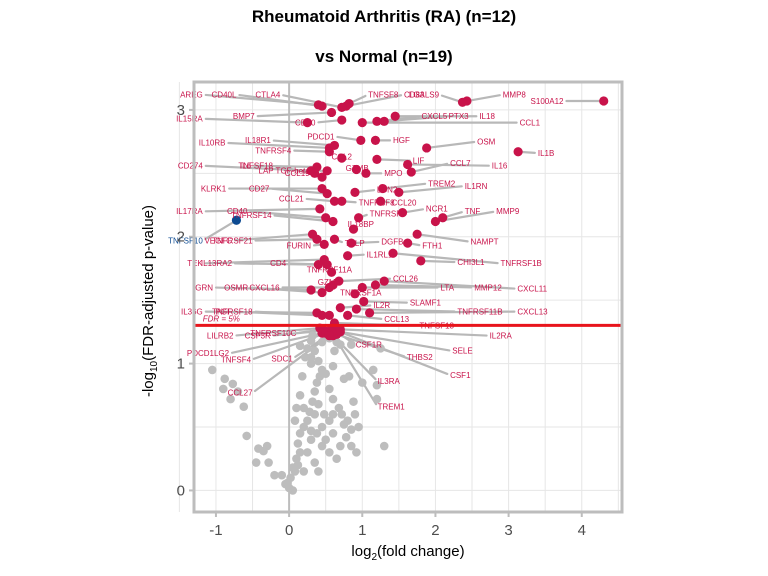  What do you see at coordinates (282, 358) in the screenshot?
I see `gene-label: SDC1` at bounding box center [282, 358].